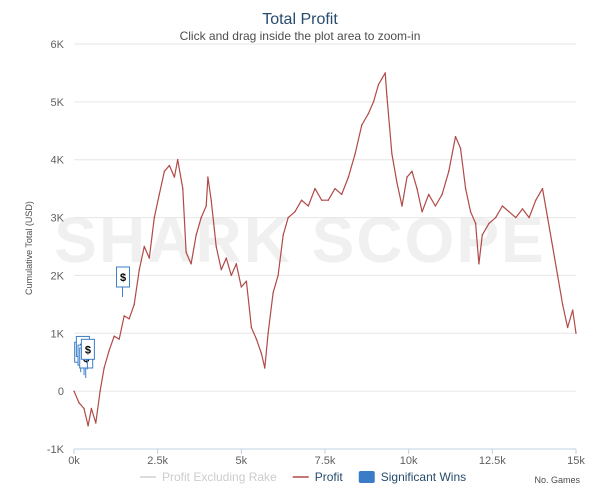 Image resolution: width=600 pixels, height=504 pixels. Describe the element at coordinates (58, 276) in the screenshot. I see `y-tick-label: 2K` at that location.